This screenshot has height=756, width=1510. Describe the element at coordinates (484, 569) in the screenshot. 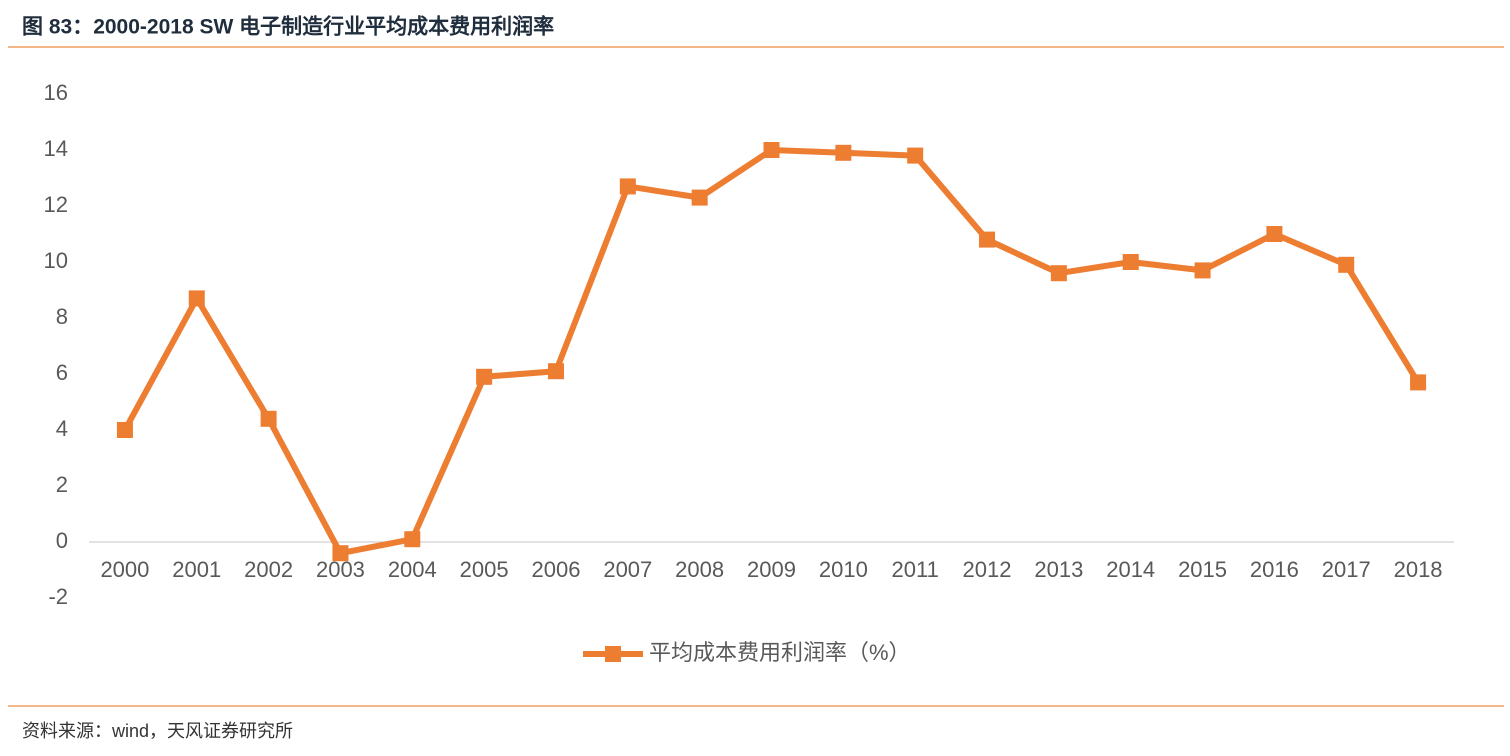

I see `x-tick-label: 2005` at that location.